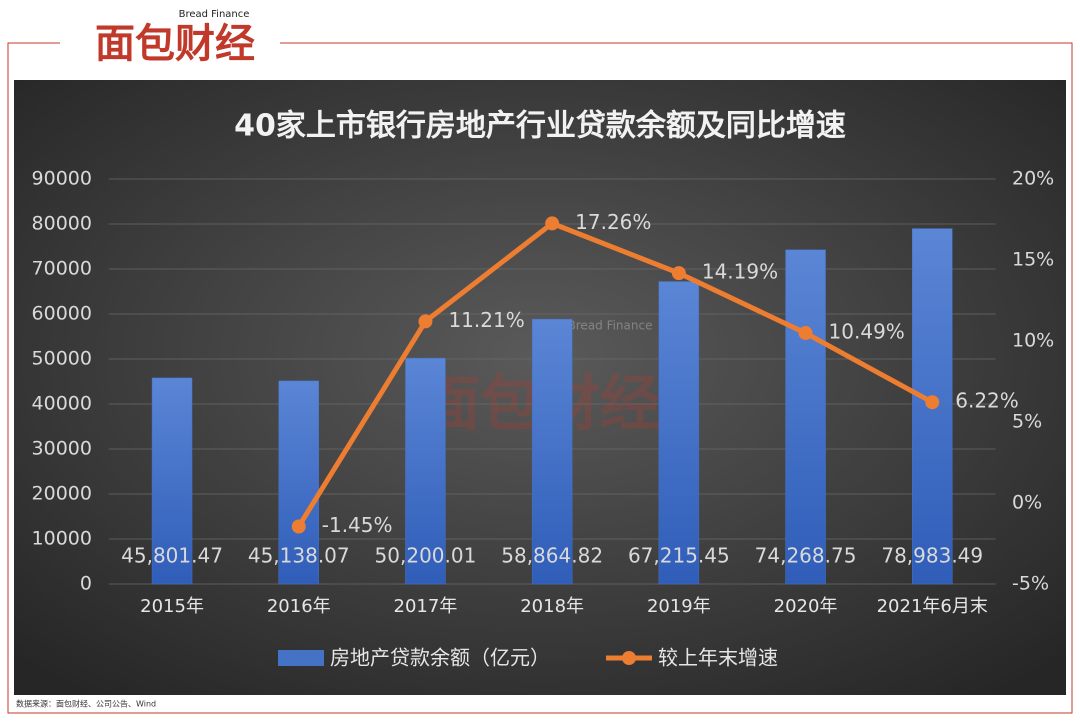 Image resolution: width=1080 pixels, height=726 pixels. What do you see at coordinates (718, 658) in the screenshot?
I see `legend-label: 较上年末增速` at bounding box center [718, 658].